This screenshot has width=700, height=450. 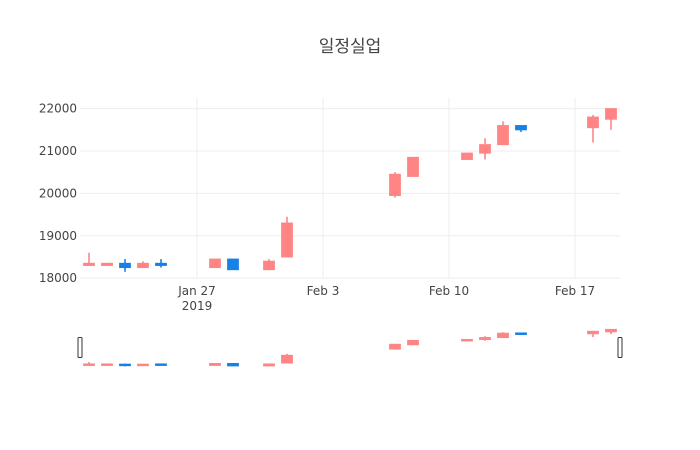 I want to click on x-tick-label: Jan 27, so click(x=196, y=291).